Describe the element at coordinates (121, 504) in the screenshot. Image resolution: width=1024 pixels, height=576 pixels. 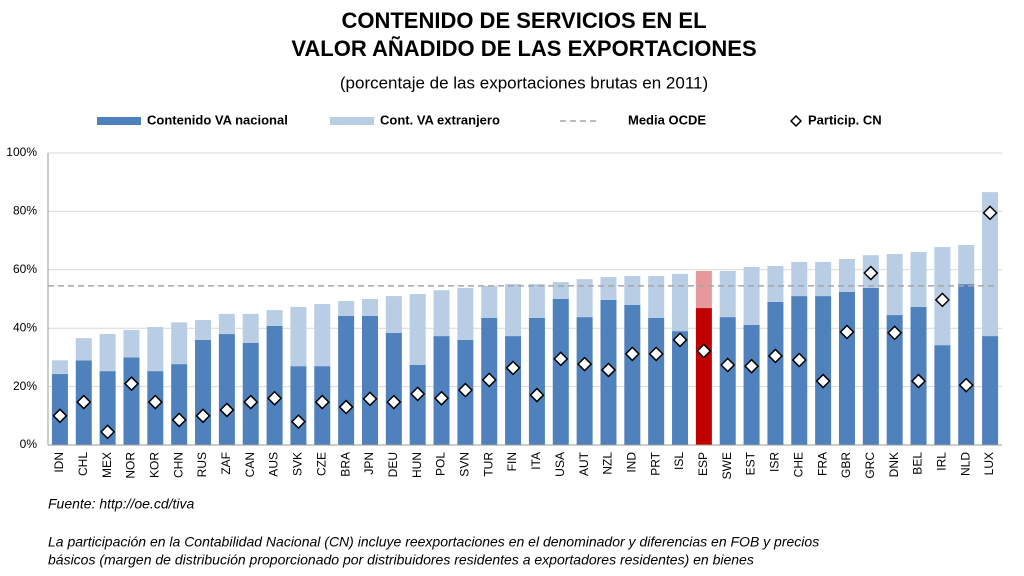
I see `source: Fuente: http://oe.cd/tiva` at that location.